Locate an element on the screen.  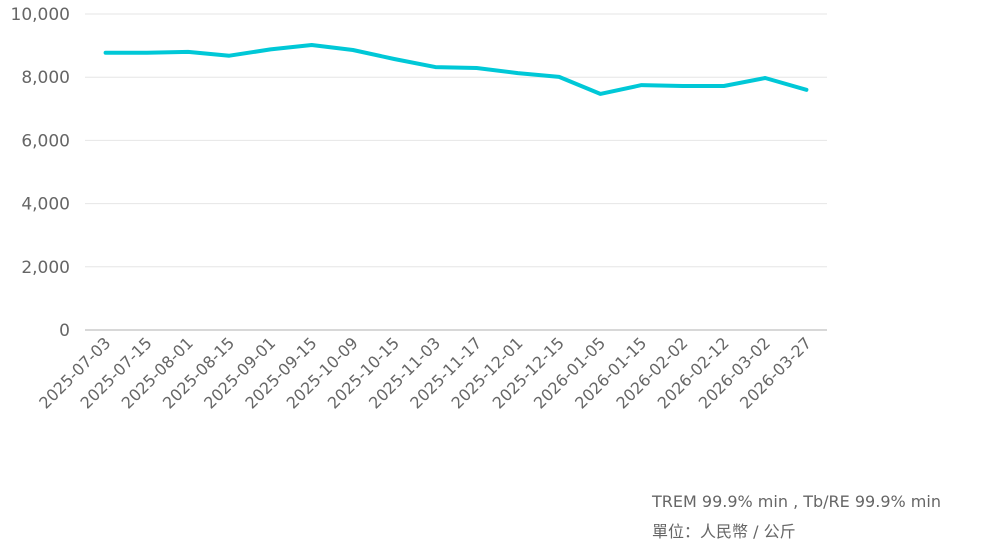
y-tick-label: 4,000 is located at coordinates (45, 205).